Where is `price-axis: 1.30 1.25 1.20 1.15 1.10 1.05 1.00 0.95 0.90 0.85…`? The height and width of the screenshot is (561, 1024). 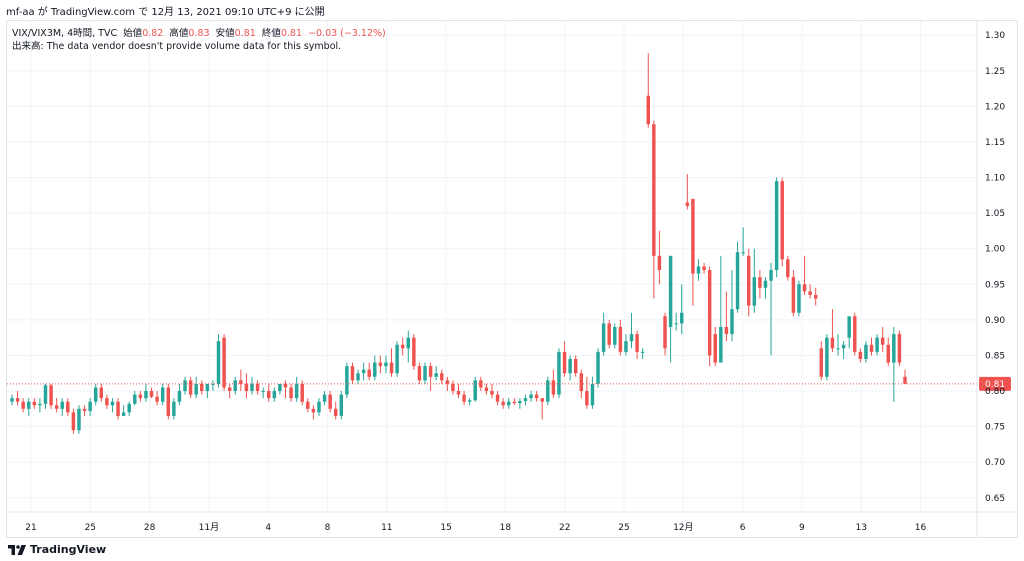
price-axis: 1.30 1.25 1.20 1.15 1.10 1.05 1.00 0.95 0.90 0.85… is located at coordinates (995, 267).